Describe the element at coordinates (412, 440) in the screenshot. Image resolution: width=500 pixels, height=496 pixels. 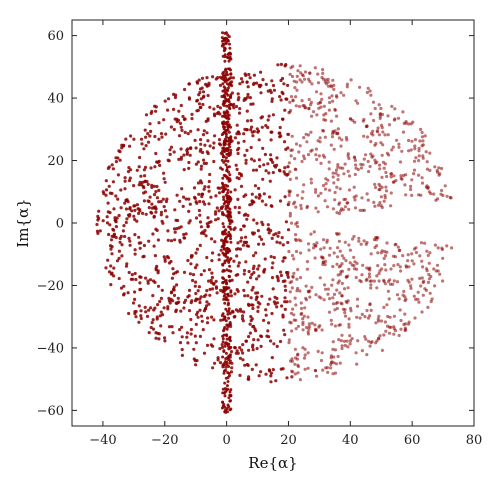
I see `x-tick-label: 60` at that location.